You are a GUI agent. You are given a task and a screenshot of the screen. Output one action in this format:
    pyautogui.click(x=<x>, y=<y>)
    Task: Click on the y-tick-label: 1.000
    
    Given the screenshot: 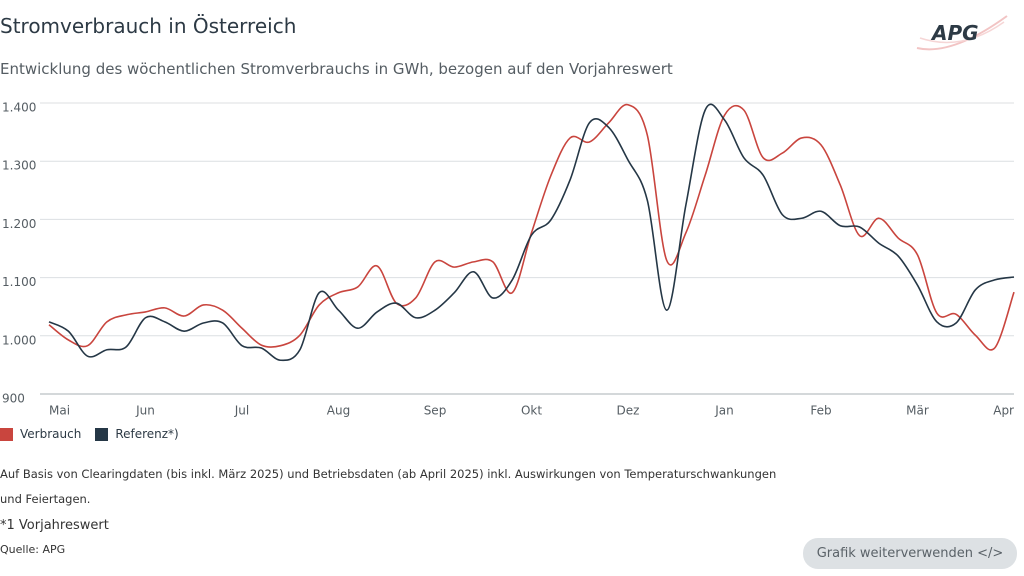 What is the action you would take?
    pyautogui.click(x=19, y=340)
    